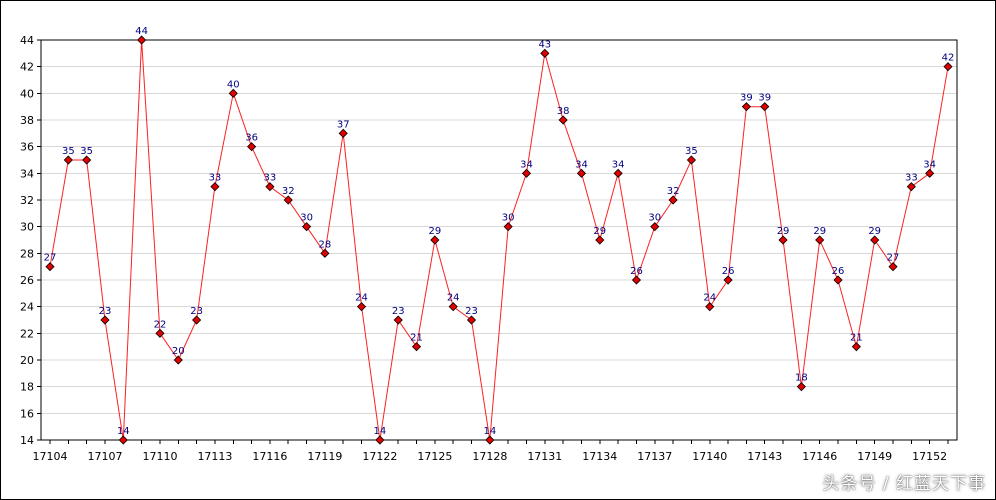 The width and height of the screenshot is (996, 500). I want to click on x-tick-label: 17143, so click(764, 456).